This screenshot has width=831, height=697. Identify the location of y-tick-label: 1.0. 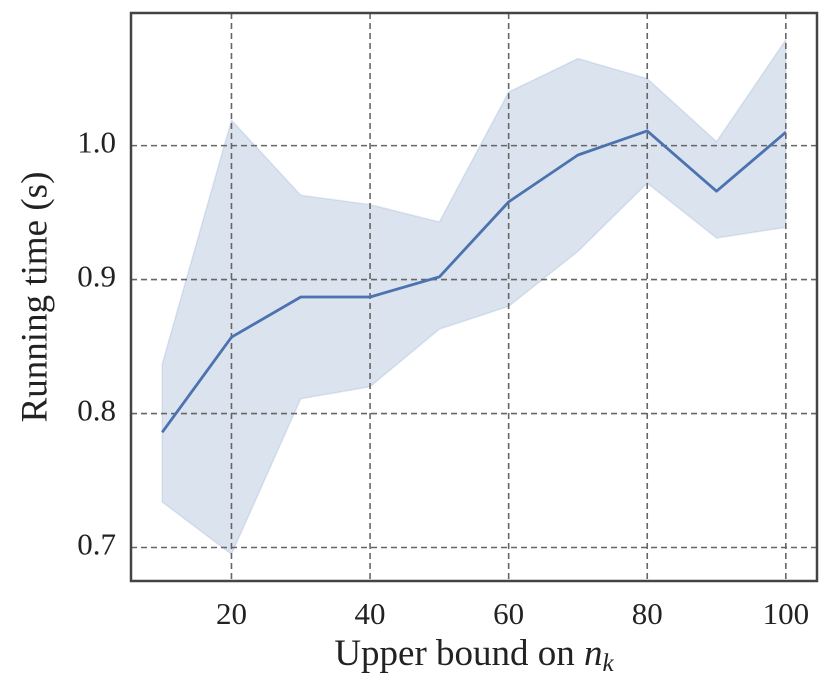
(96, 142).